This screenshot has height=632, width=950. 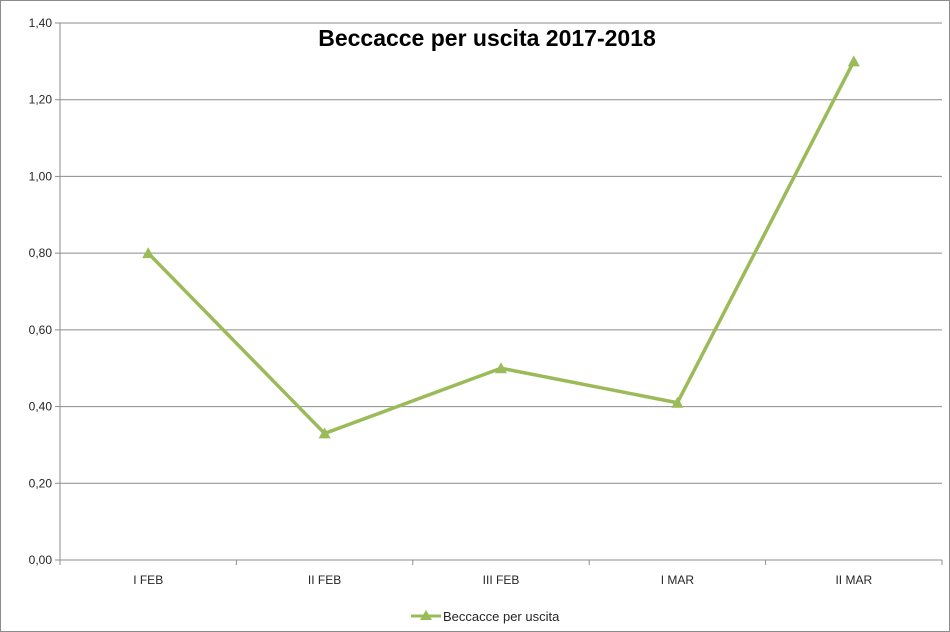 What do you see at coordinates (148, 580) in the screenshot?
I see `x-tick-label: I FEB` at bounding box center [148, 580].